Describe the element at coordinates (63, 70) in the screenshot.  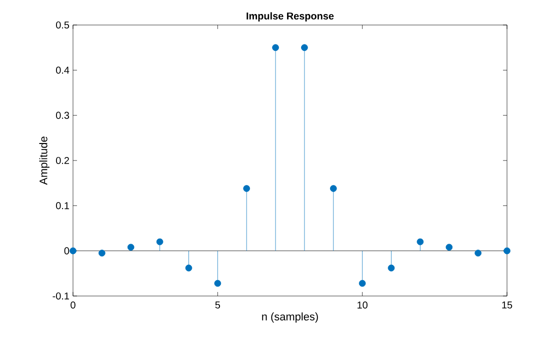
I see `y-tick-label: 0.4` at that location.